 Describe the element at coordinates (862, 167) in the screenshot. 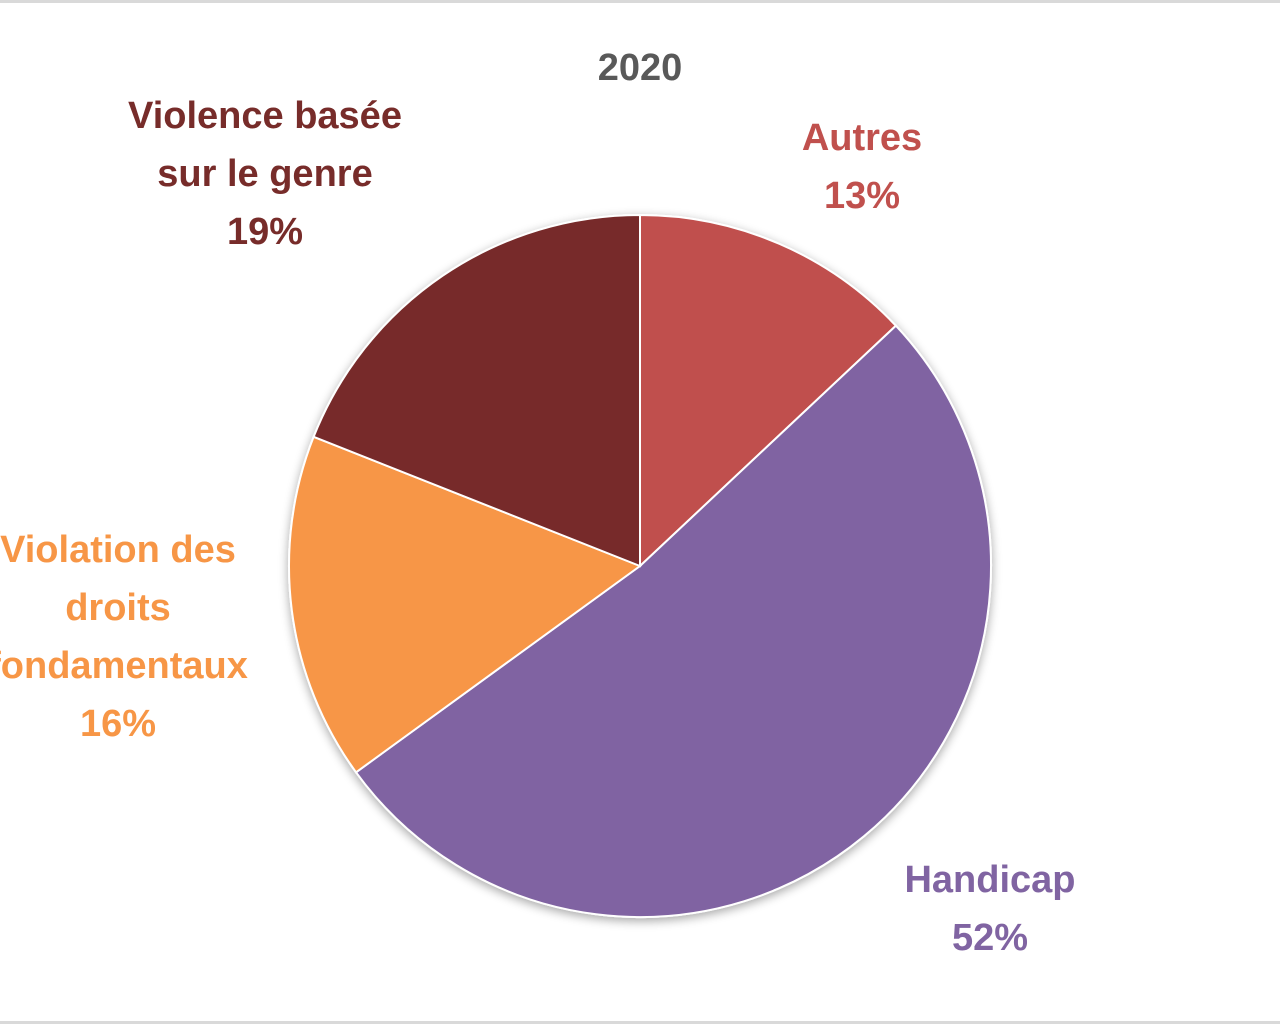

I see `slice-label-autres: Autres 13%` at that location.